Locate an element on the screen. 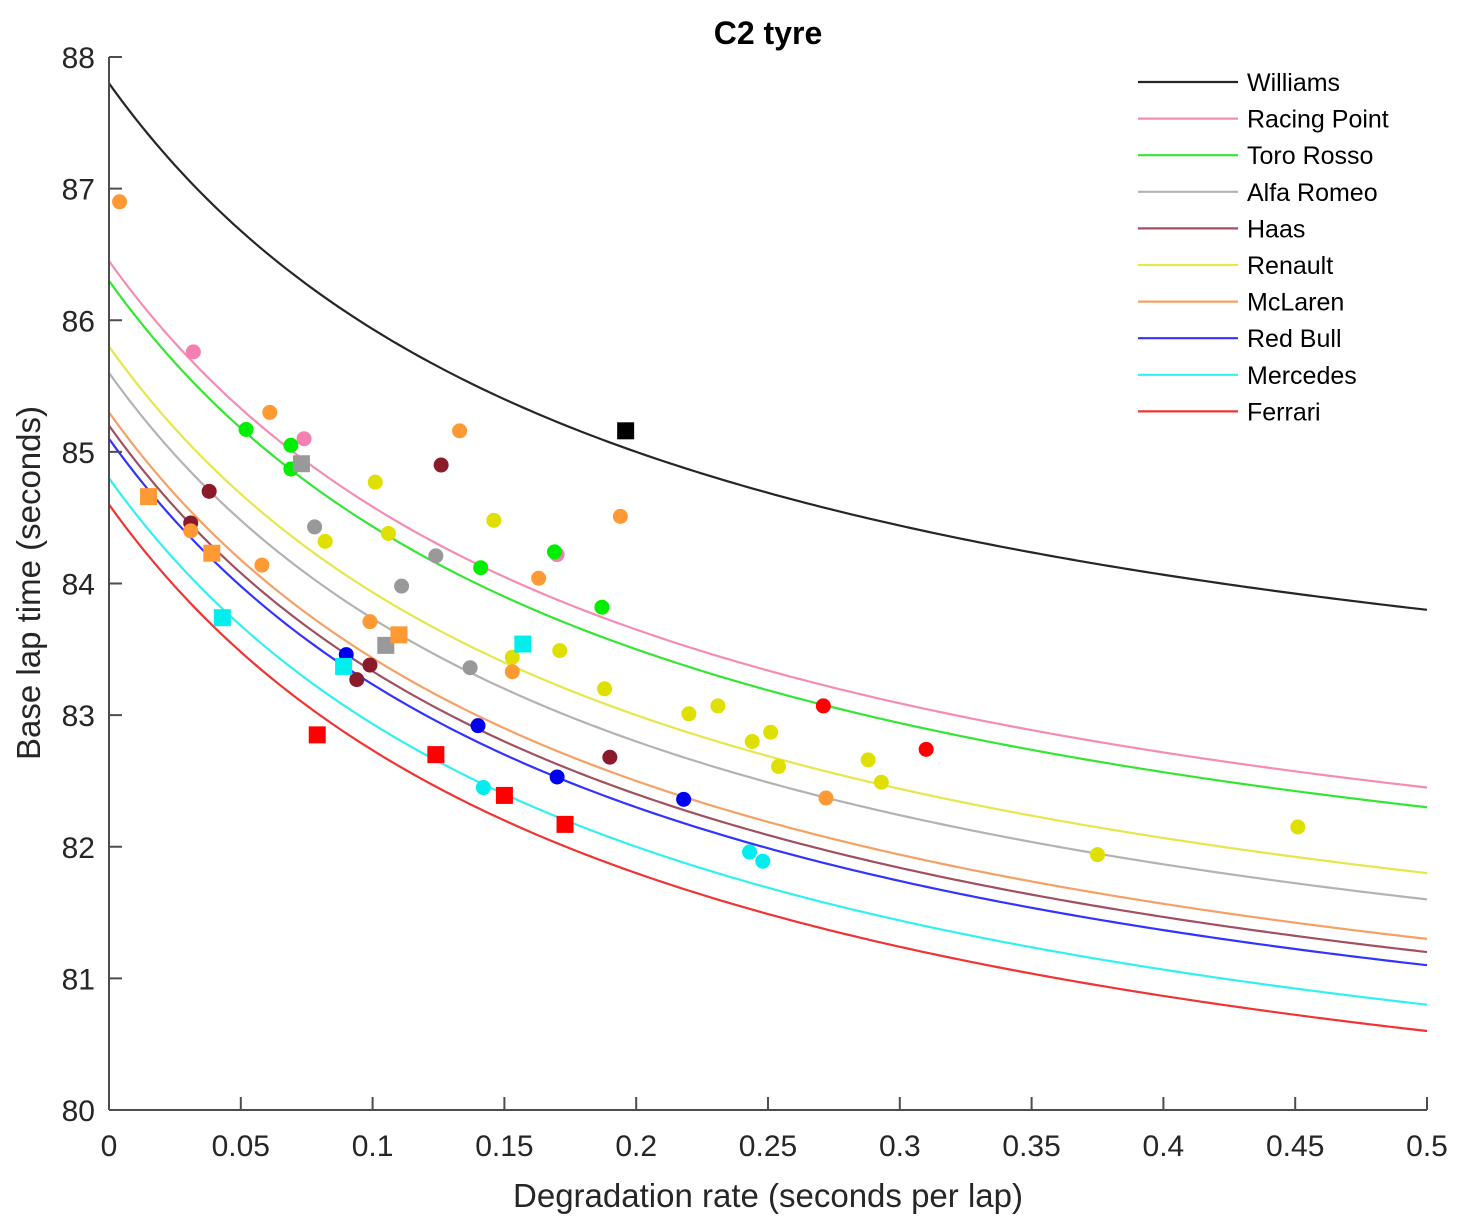  legend-item: Haas is located at coordinates (1221, 229).